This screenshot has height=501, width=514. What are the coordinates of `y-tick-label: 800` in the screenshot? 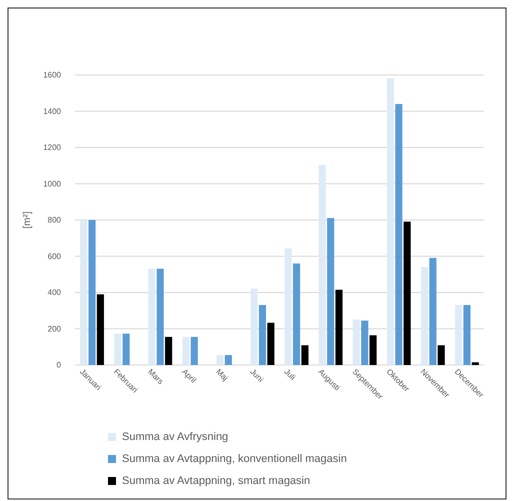 It's located at (55, 220).